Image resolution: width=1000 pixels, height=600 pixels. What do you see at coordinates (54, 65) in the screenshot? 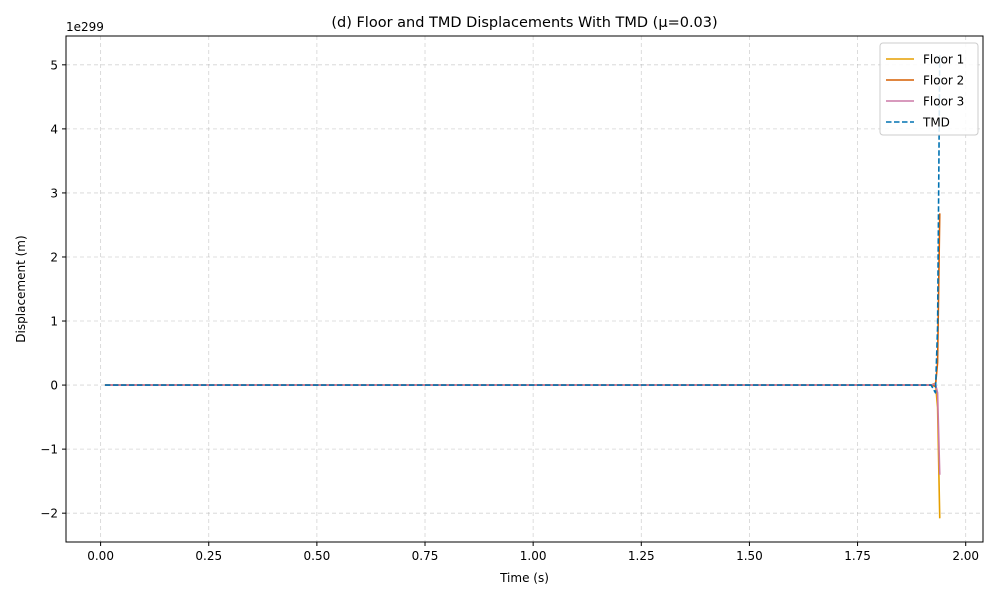
I see `y-tick-label: 5` at bounding box center [54, 65].